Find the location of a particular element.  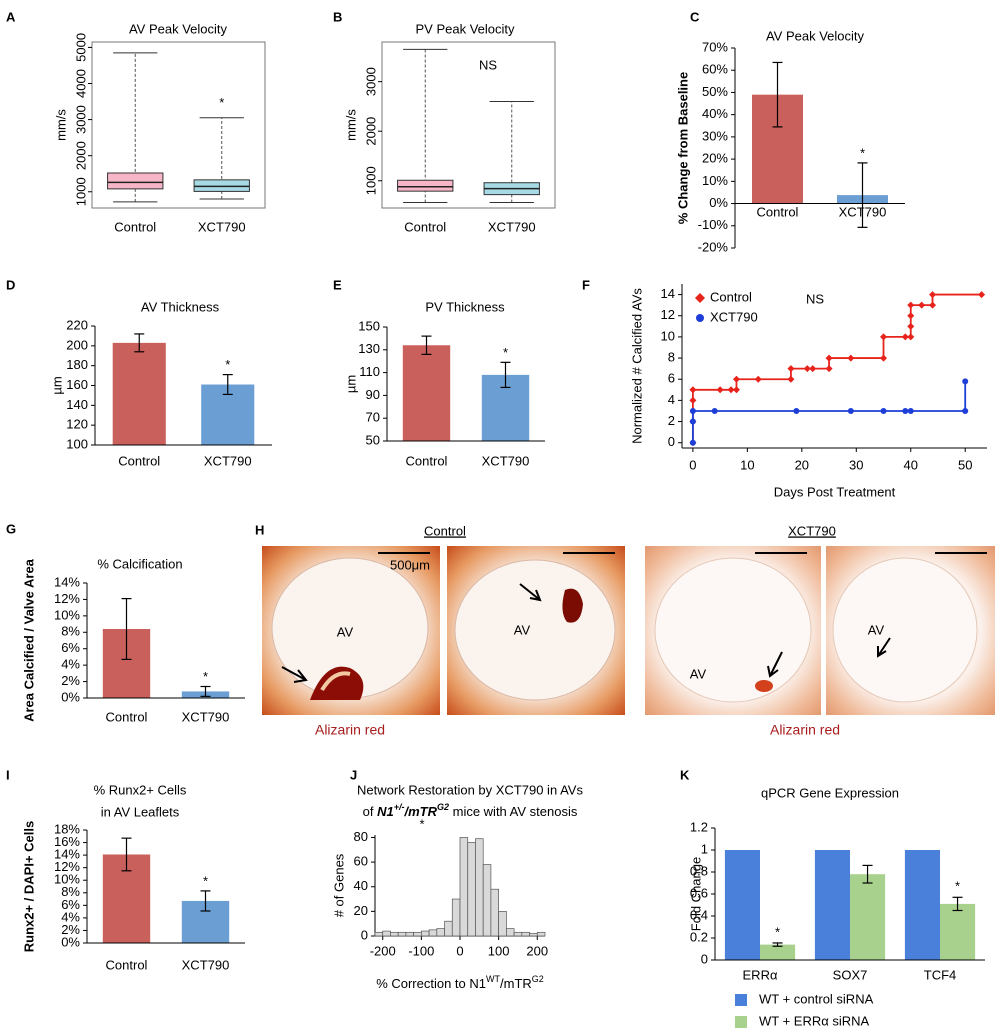

x-axis-label-part: G2 is located at coordinates (538, 979).